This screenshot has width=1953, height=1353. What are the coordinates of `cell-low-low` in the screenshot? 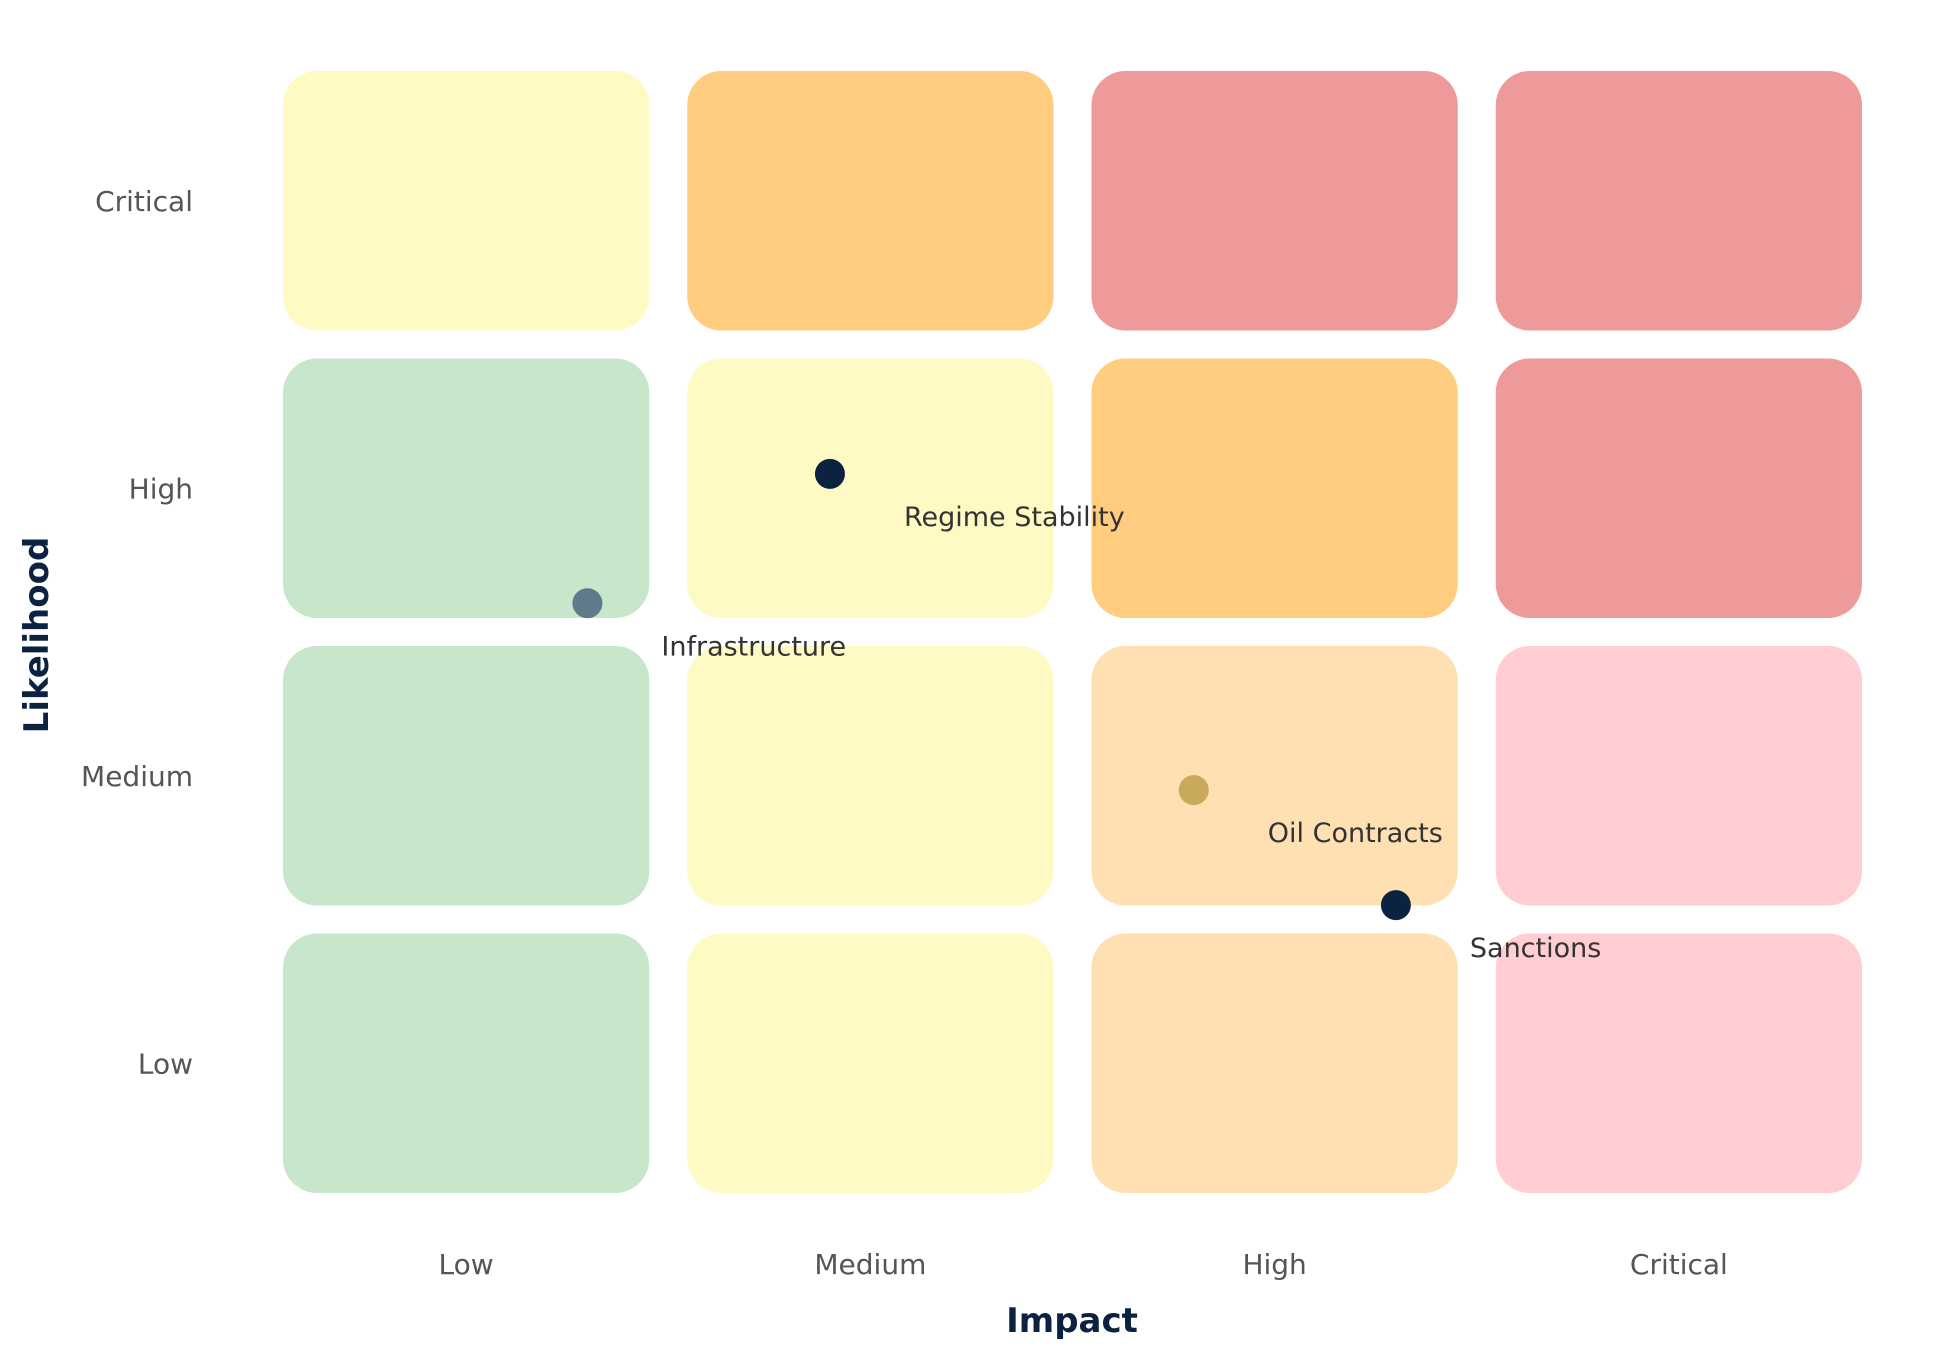 It's located at (466, 1063).